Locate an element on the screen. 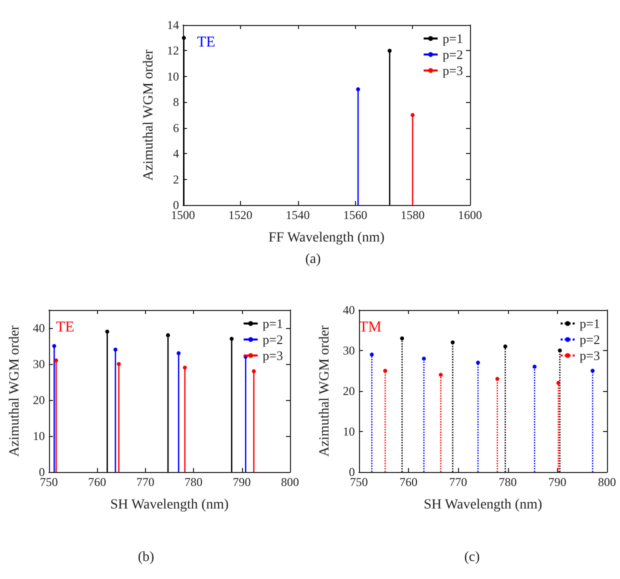 Image resolution: width=620 pixels, height=579 pixels. y-tick-label: 2 is located at coordinates (176, 179).